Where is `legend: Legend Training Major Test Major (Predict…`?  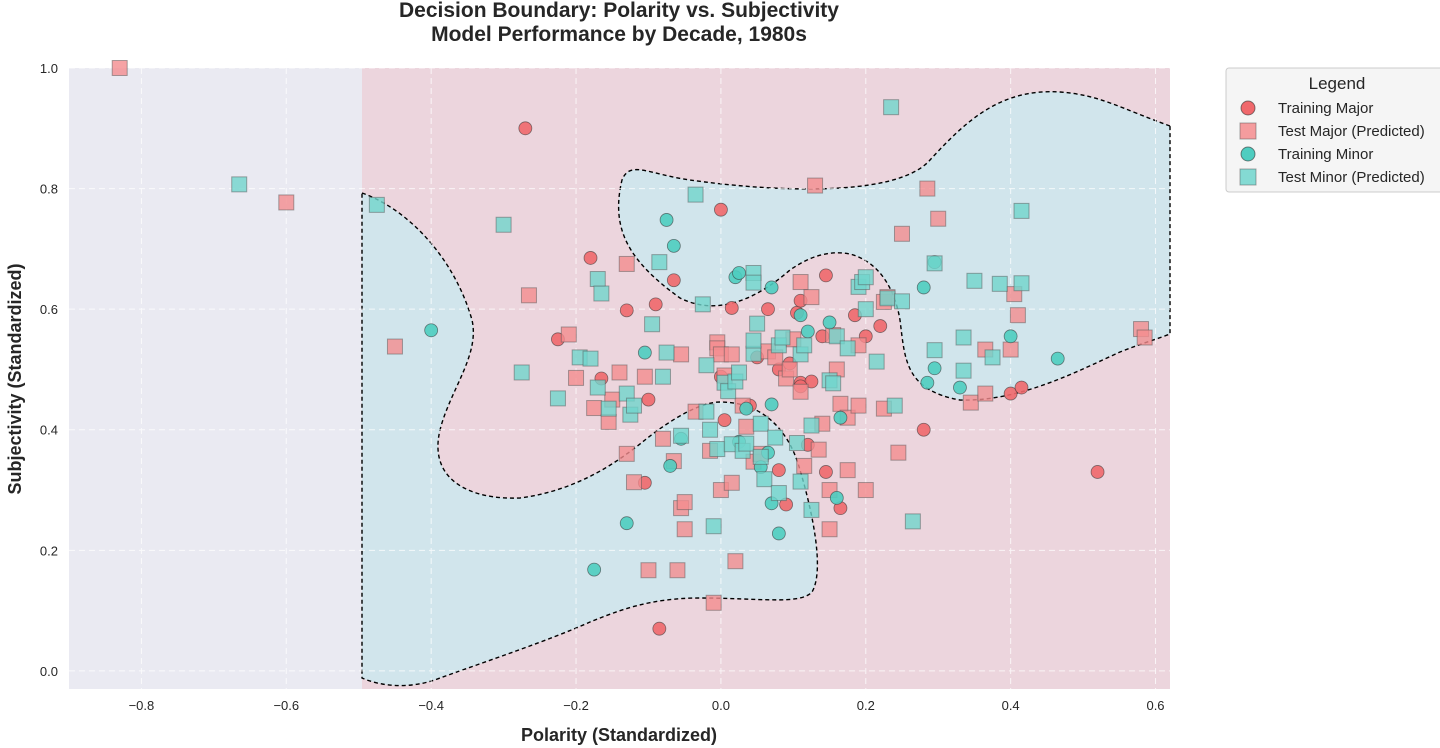
legend: Legend Training Major Test Major (Predict… is located at coordinates (1332, 130).